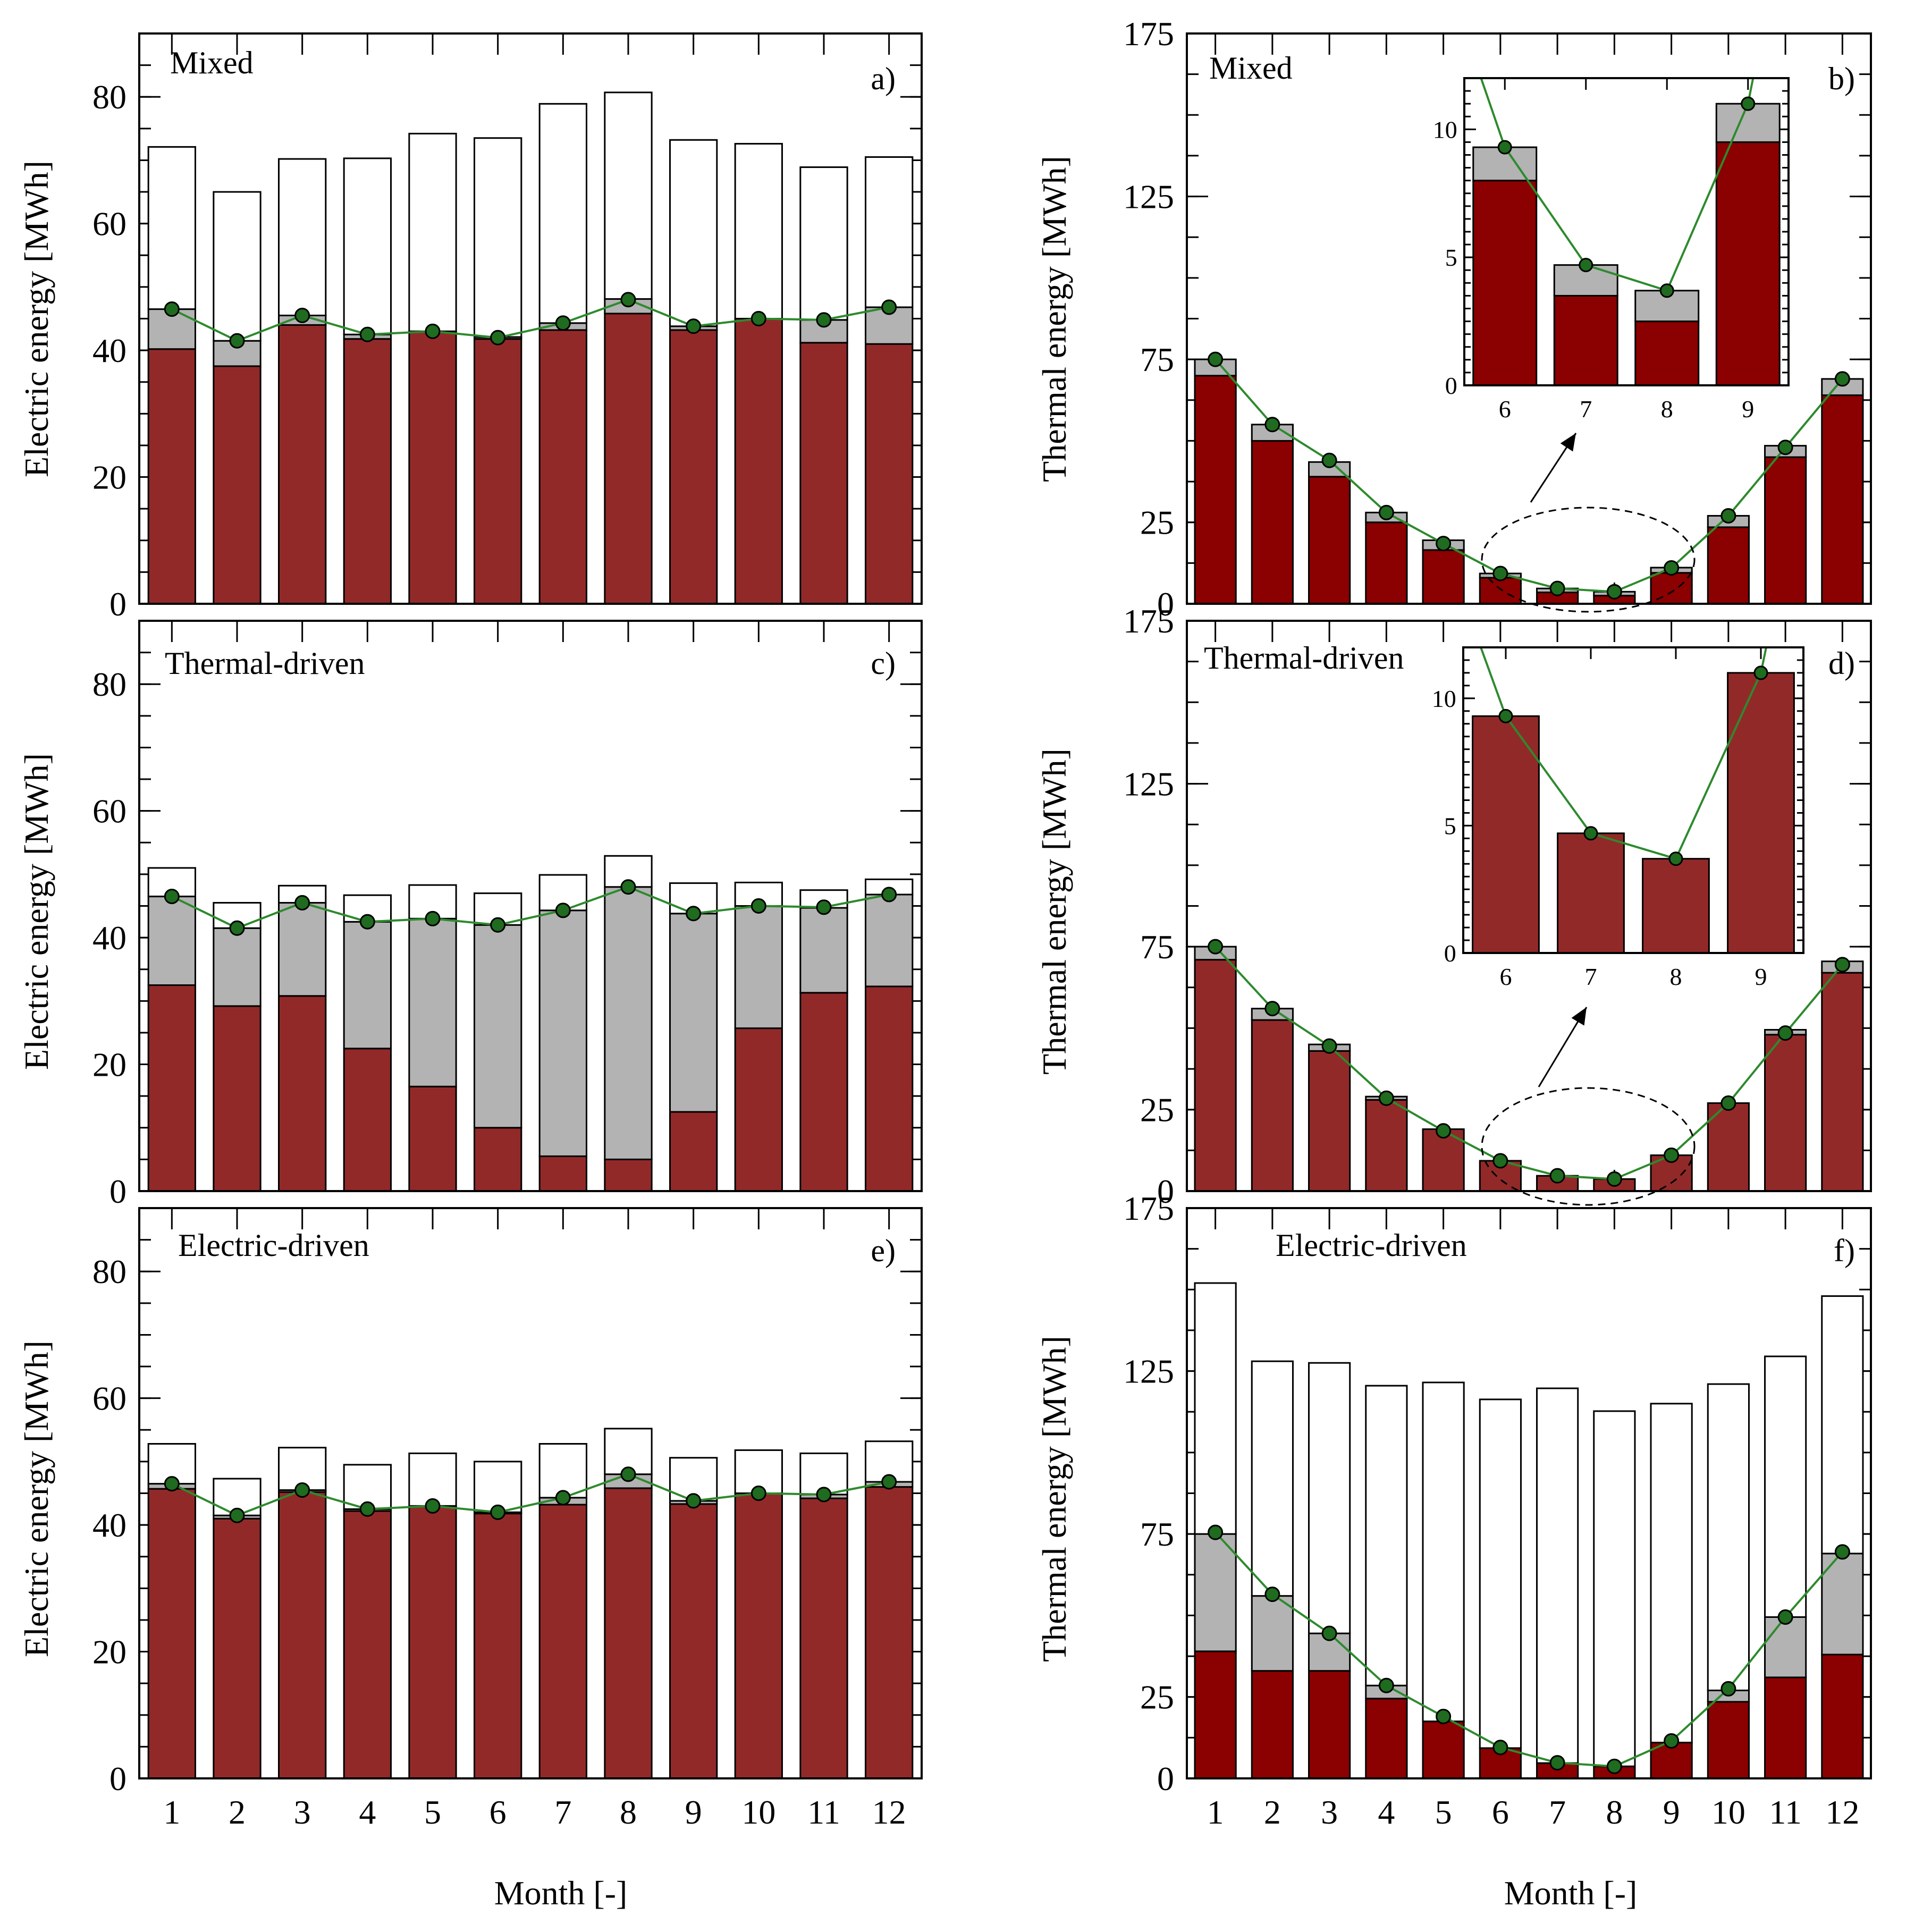  What do you see at coordinates (1841, 78) in the screenshot?
I see `panel-b-letter: b)` at bounding box center [1841, 78].